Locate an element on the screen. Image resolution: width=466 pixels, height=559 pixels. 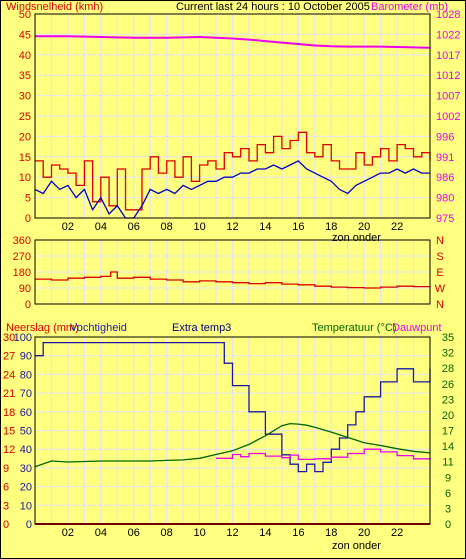
wind-direction-line is located at coordinates (233, 280).